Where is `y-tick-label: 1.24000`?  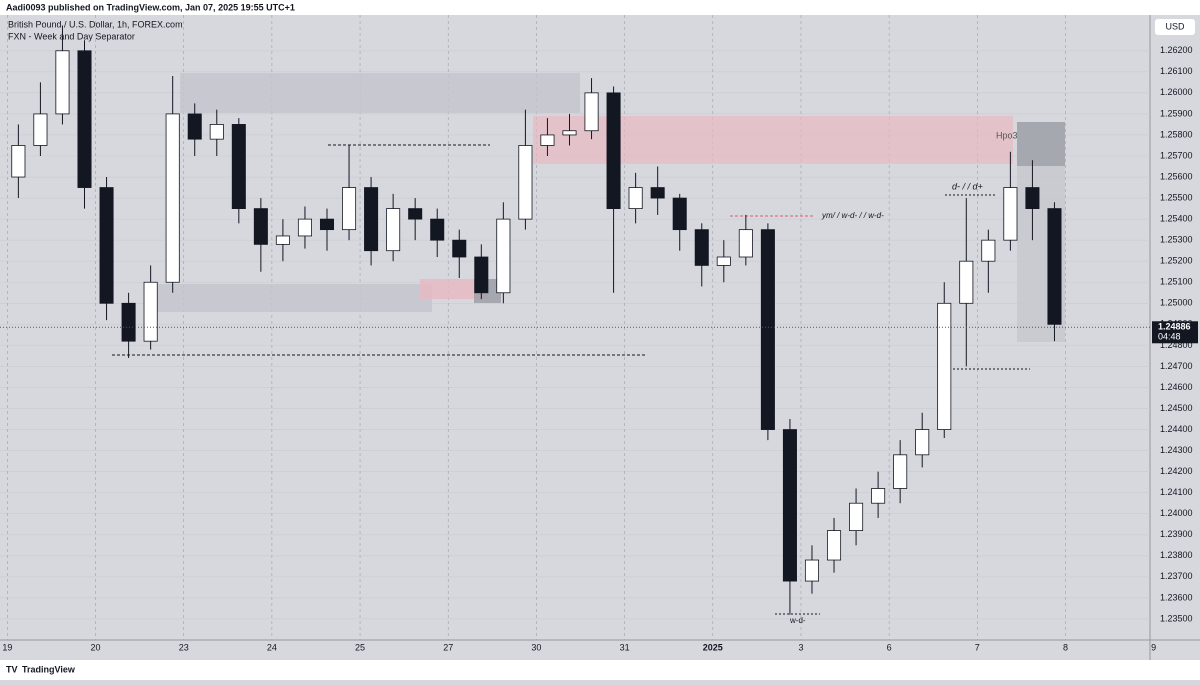
y-tick-label: 1.24000 is located at coordinates (1176, 513).